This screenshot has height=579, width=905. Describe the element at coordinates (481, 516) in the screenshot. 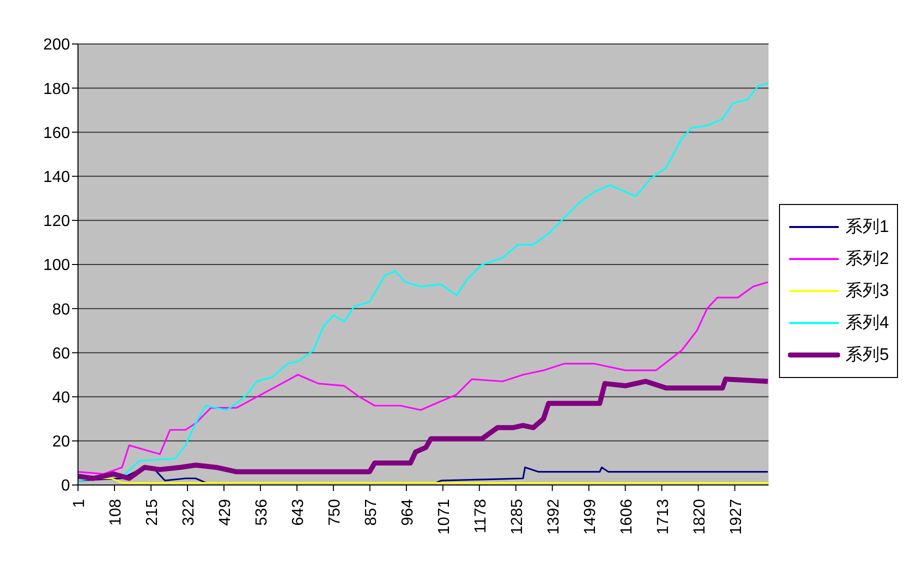

I see `x-tick-label: 1178` at that location.